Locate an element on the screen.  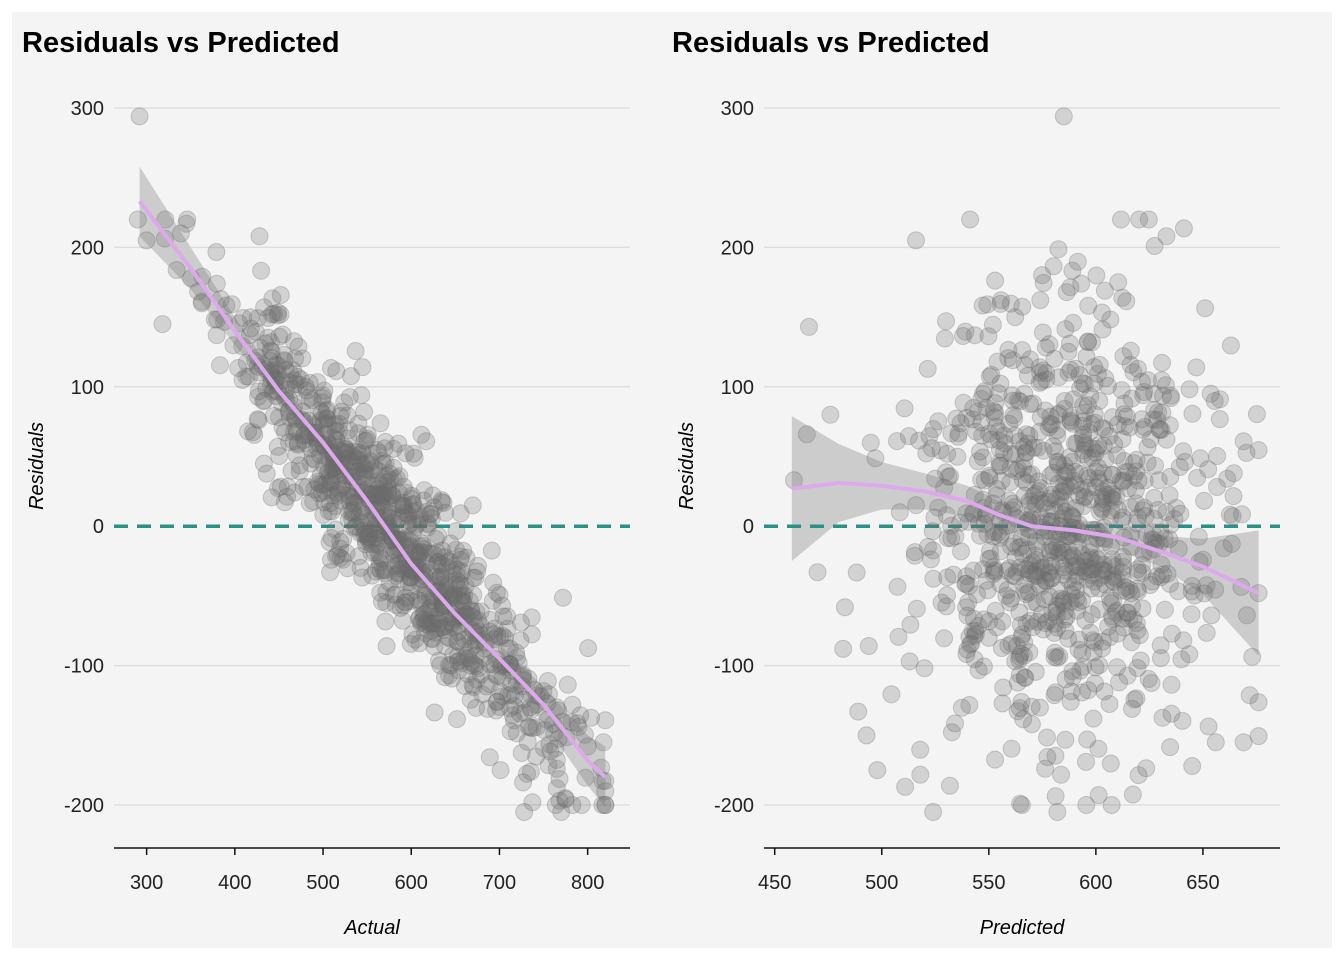
y-tick-label: 300 is located at coordinates (737, 109).